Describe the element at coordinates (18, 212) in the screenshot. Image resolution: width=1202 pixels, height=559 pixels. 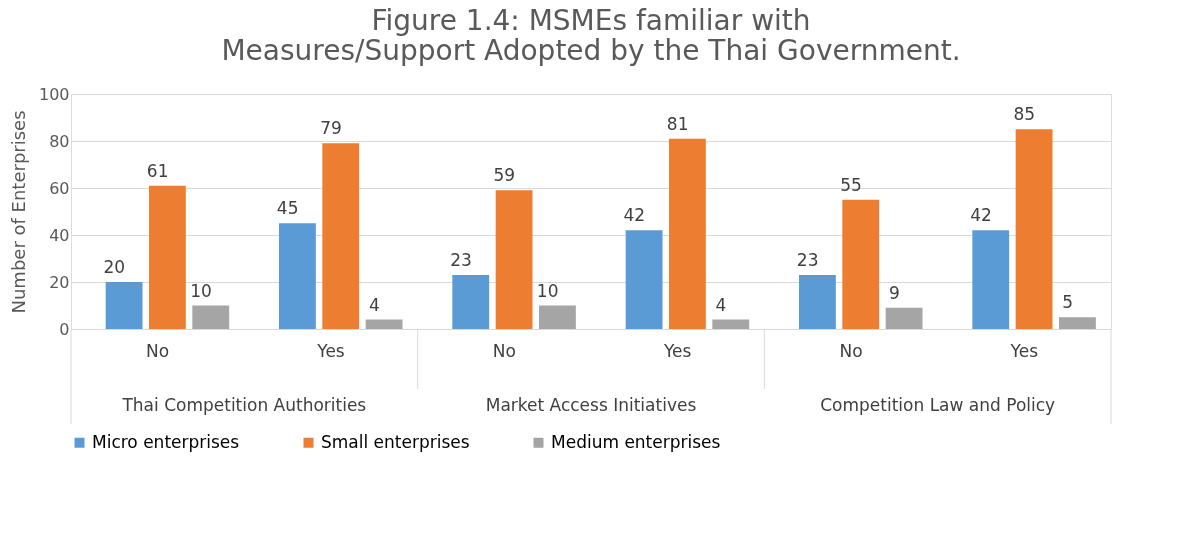
I see `y-axis-title: Number of Enterprises` at that location.